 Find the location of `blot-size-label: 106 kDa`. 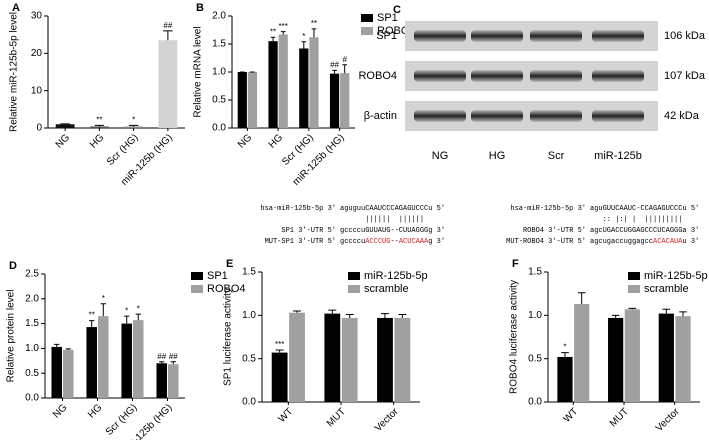

blot-size-label: 106 kDa is located at coordinates (685, 36).